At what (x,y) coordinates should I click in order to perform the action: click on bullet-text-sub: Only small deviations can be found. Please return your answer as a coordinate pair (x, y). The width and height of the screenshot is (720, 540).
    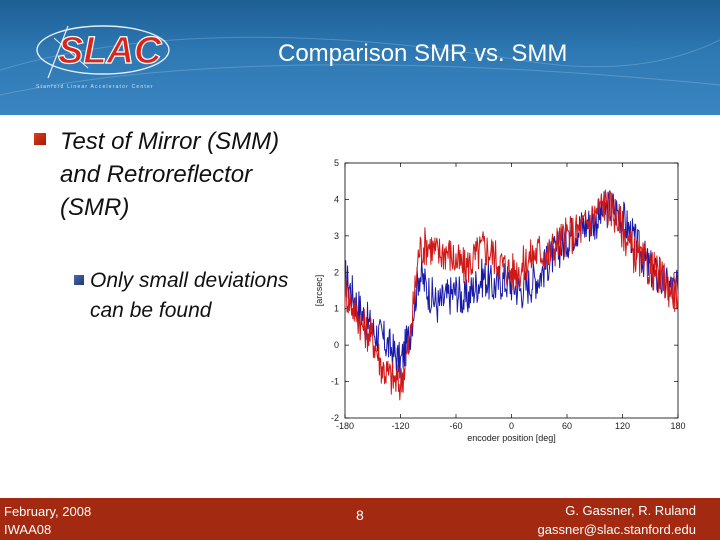
    Looking at the image, I should click on (189, 295).